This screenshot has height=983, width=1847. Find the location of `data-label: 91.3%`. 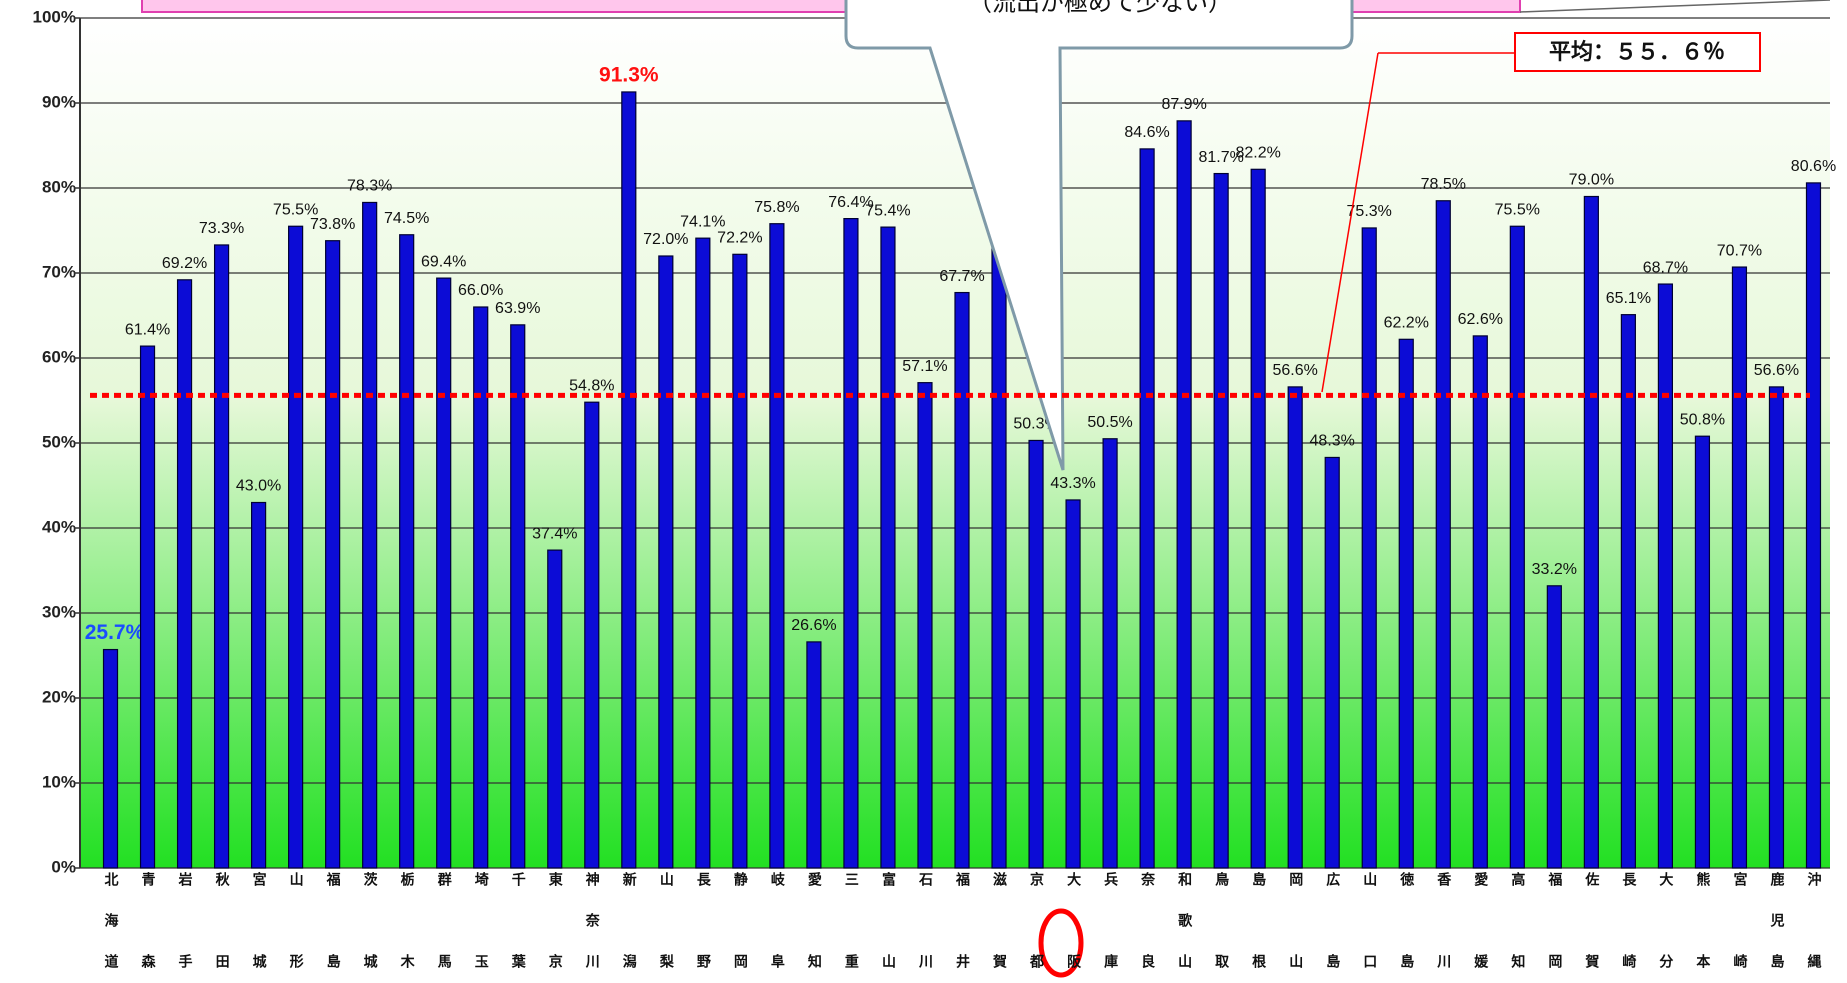

data-label: 91.3% is located at coordinates (629, 74).